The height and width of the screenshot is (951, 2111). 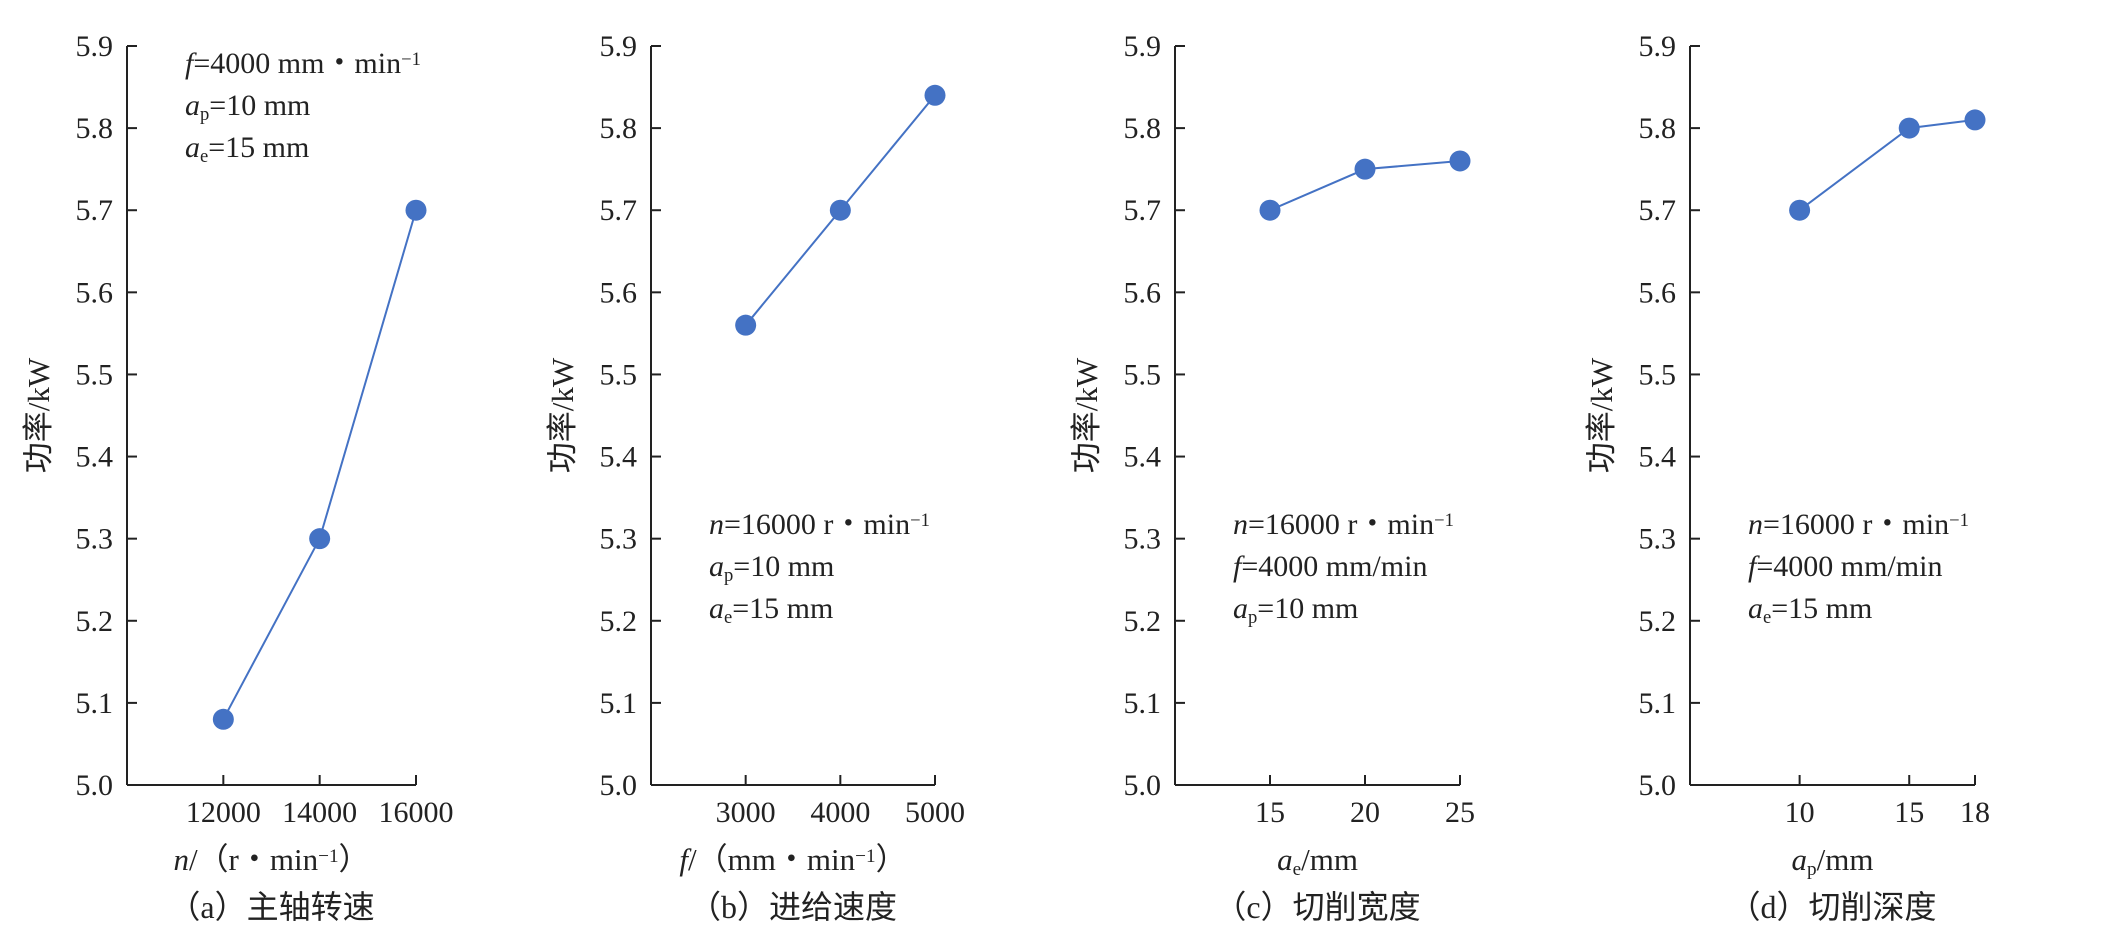 I want to click on panel-caption: （b）进给速度, so click(x=793, y=907).